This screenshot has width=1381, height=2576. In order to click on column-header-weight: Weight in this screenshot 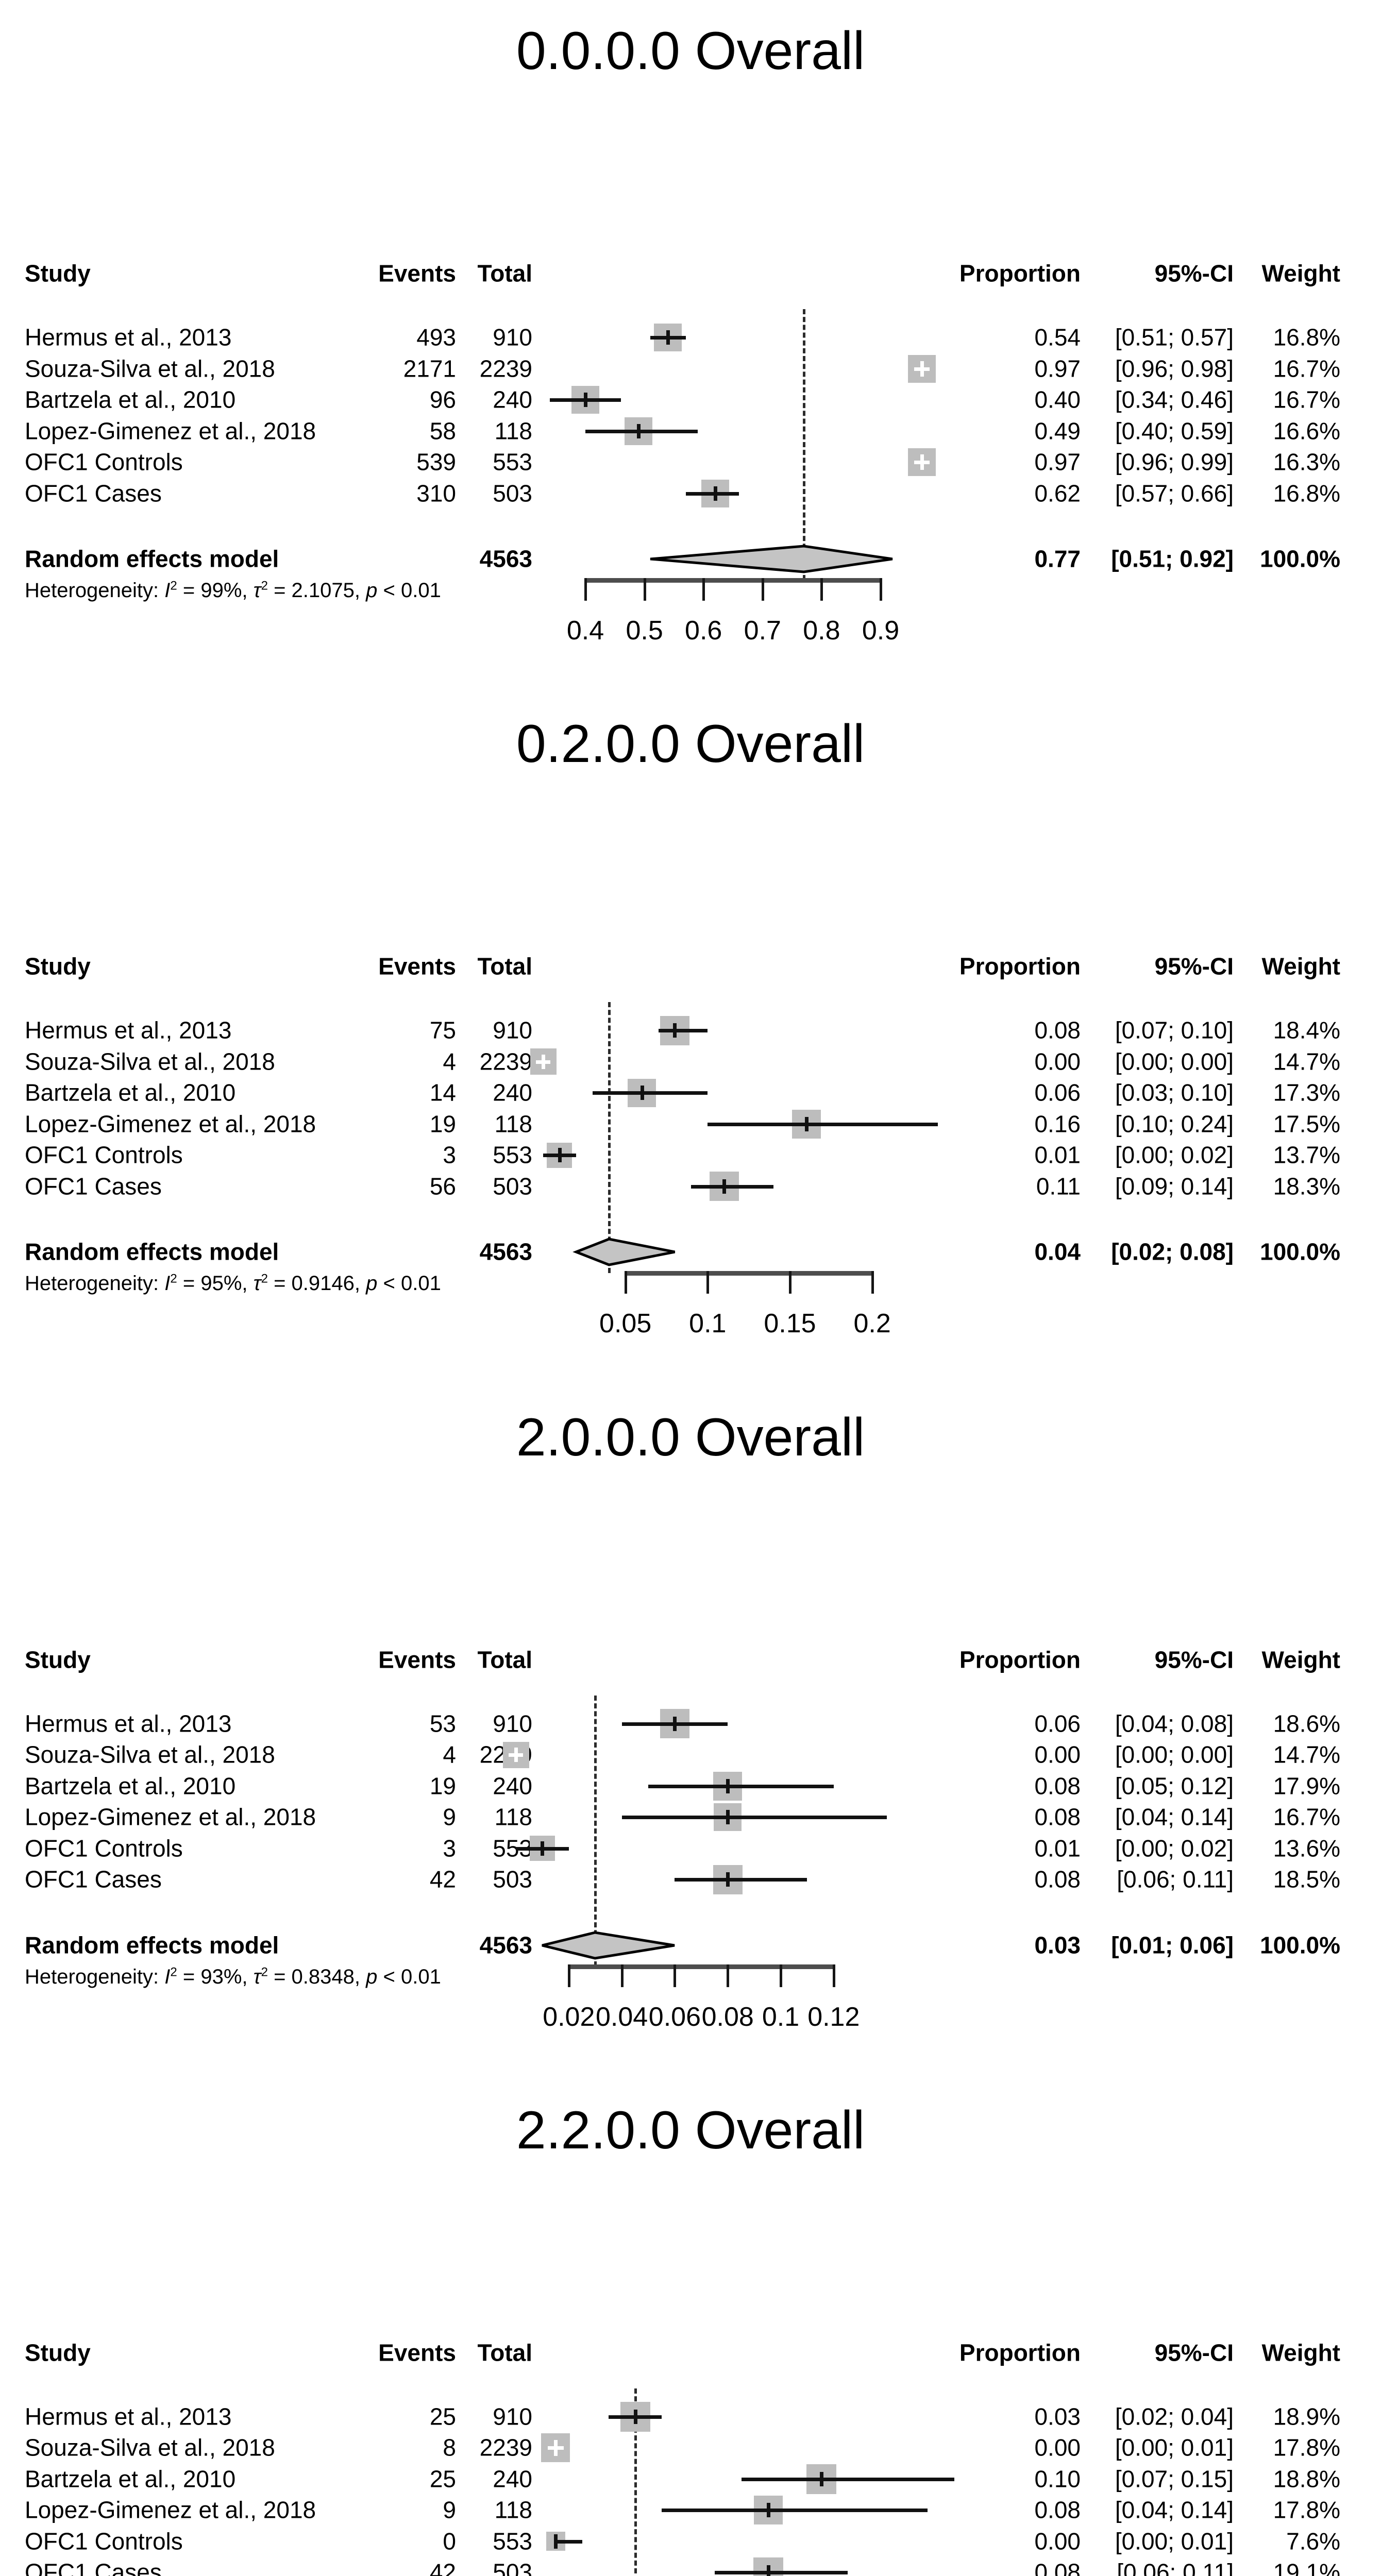, I will do `click(1300, 273)`.